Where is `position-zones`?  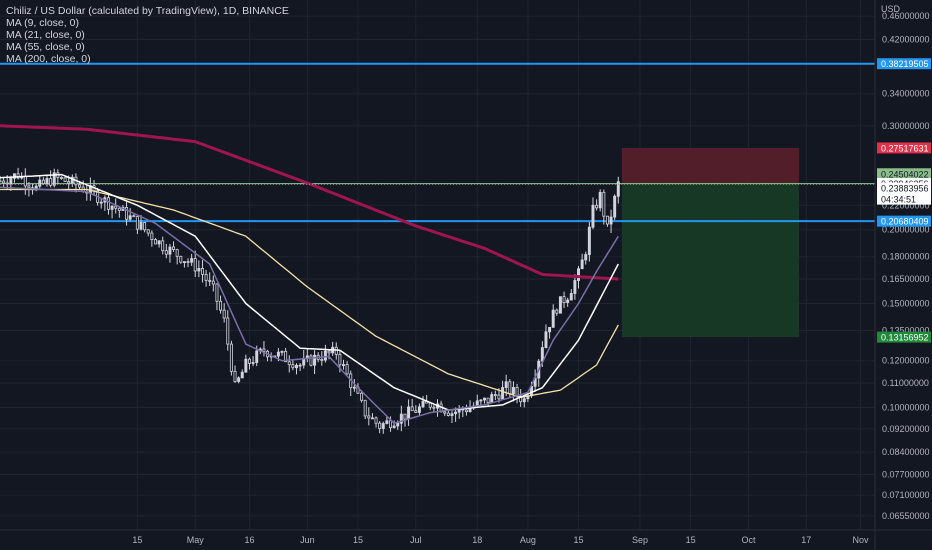 position-zones is located at coordinates (710, 242).